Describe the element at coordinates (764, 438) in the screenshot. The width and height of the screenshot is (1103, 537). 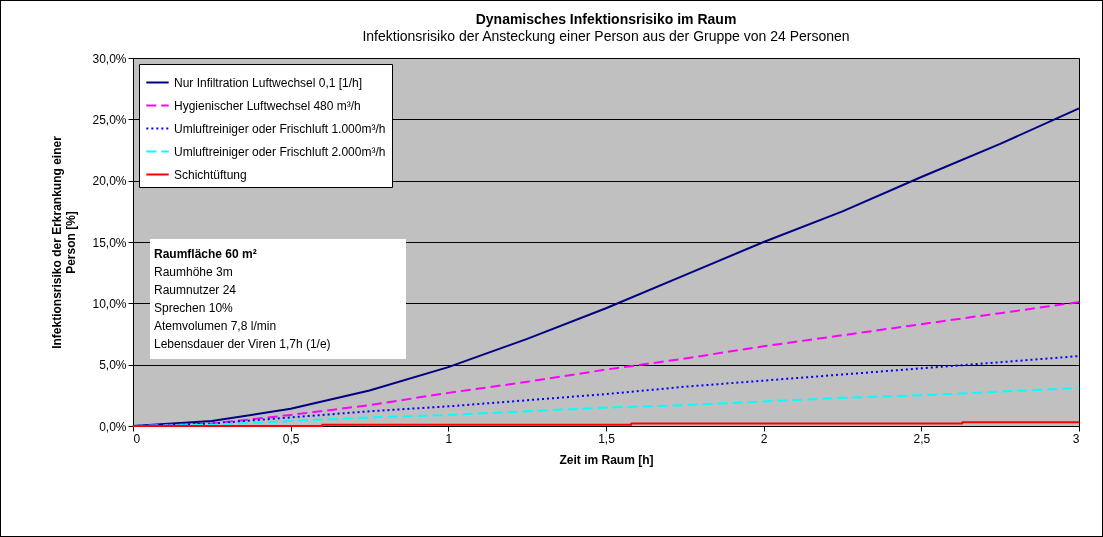
I see `x-tick-label: 2` at that location.